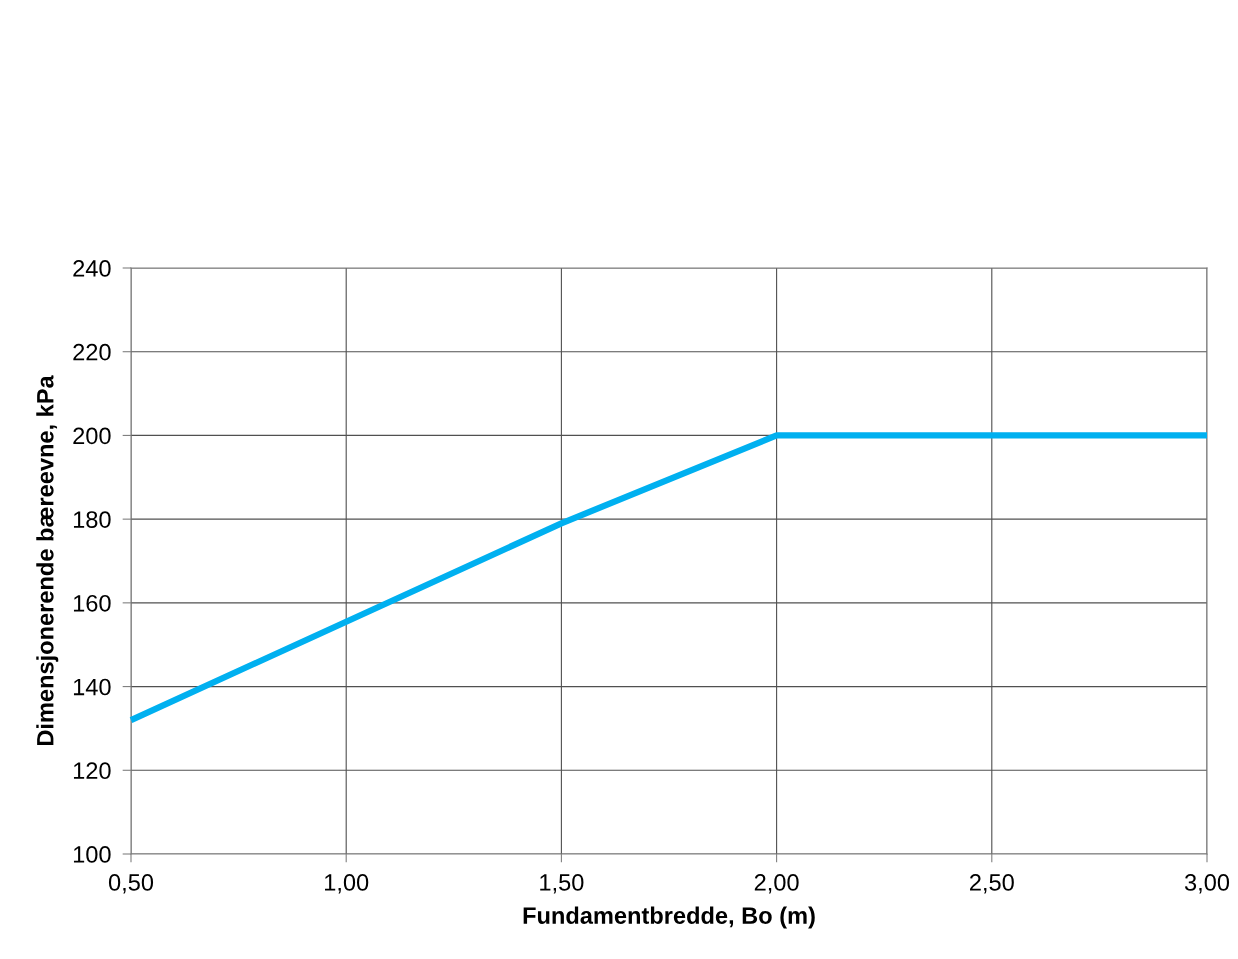 Image resolution: width=1238 pixels, height=959 pixels. I want to click on y-tick-label: 100, so click(92, 854).